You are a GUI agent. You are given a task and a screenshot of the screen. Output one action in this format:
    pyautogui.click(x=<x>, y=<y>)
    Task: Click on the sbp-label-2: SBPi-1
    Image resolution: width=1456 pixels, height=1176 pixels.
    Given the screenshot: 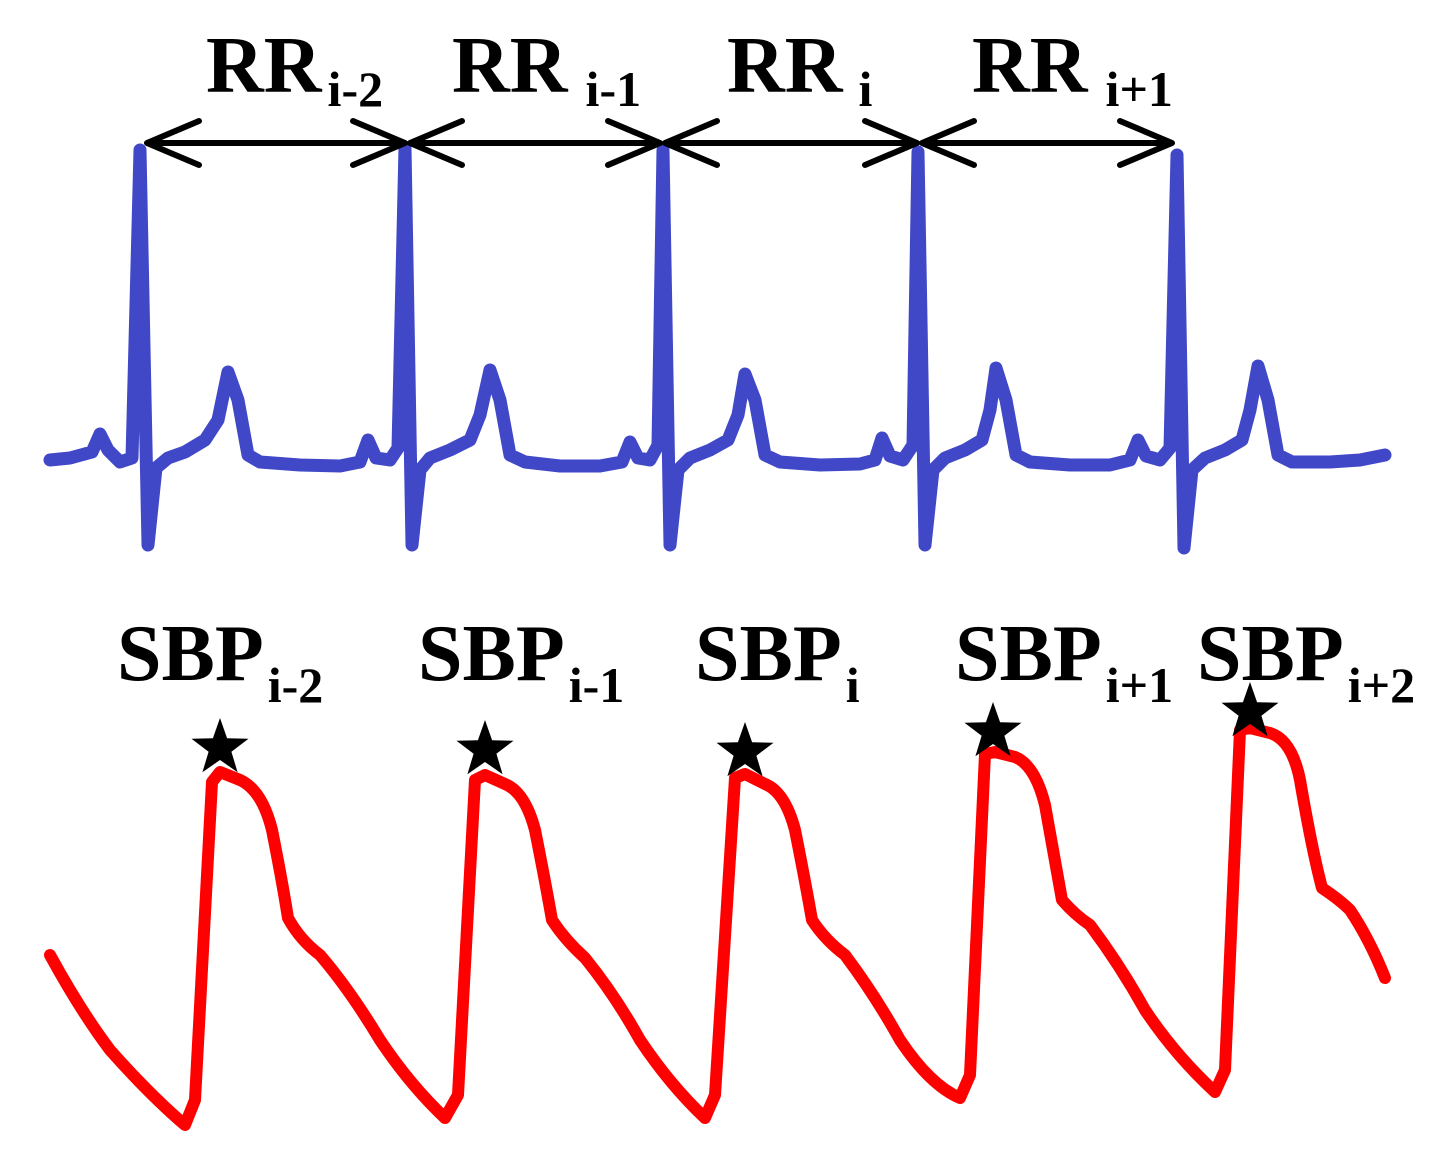 What is the action you would take?
    pyautogui.click(x=521, y=661)
    